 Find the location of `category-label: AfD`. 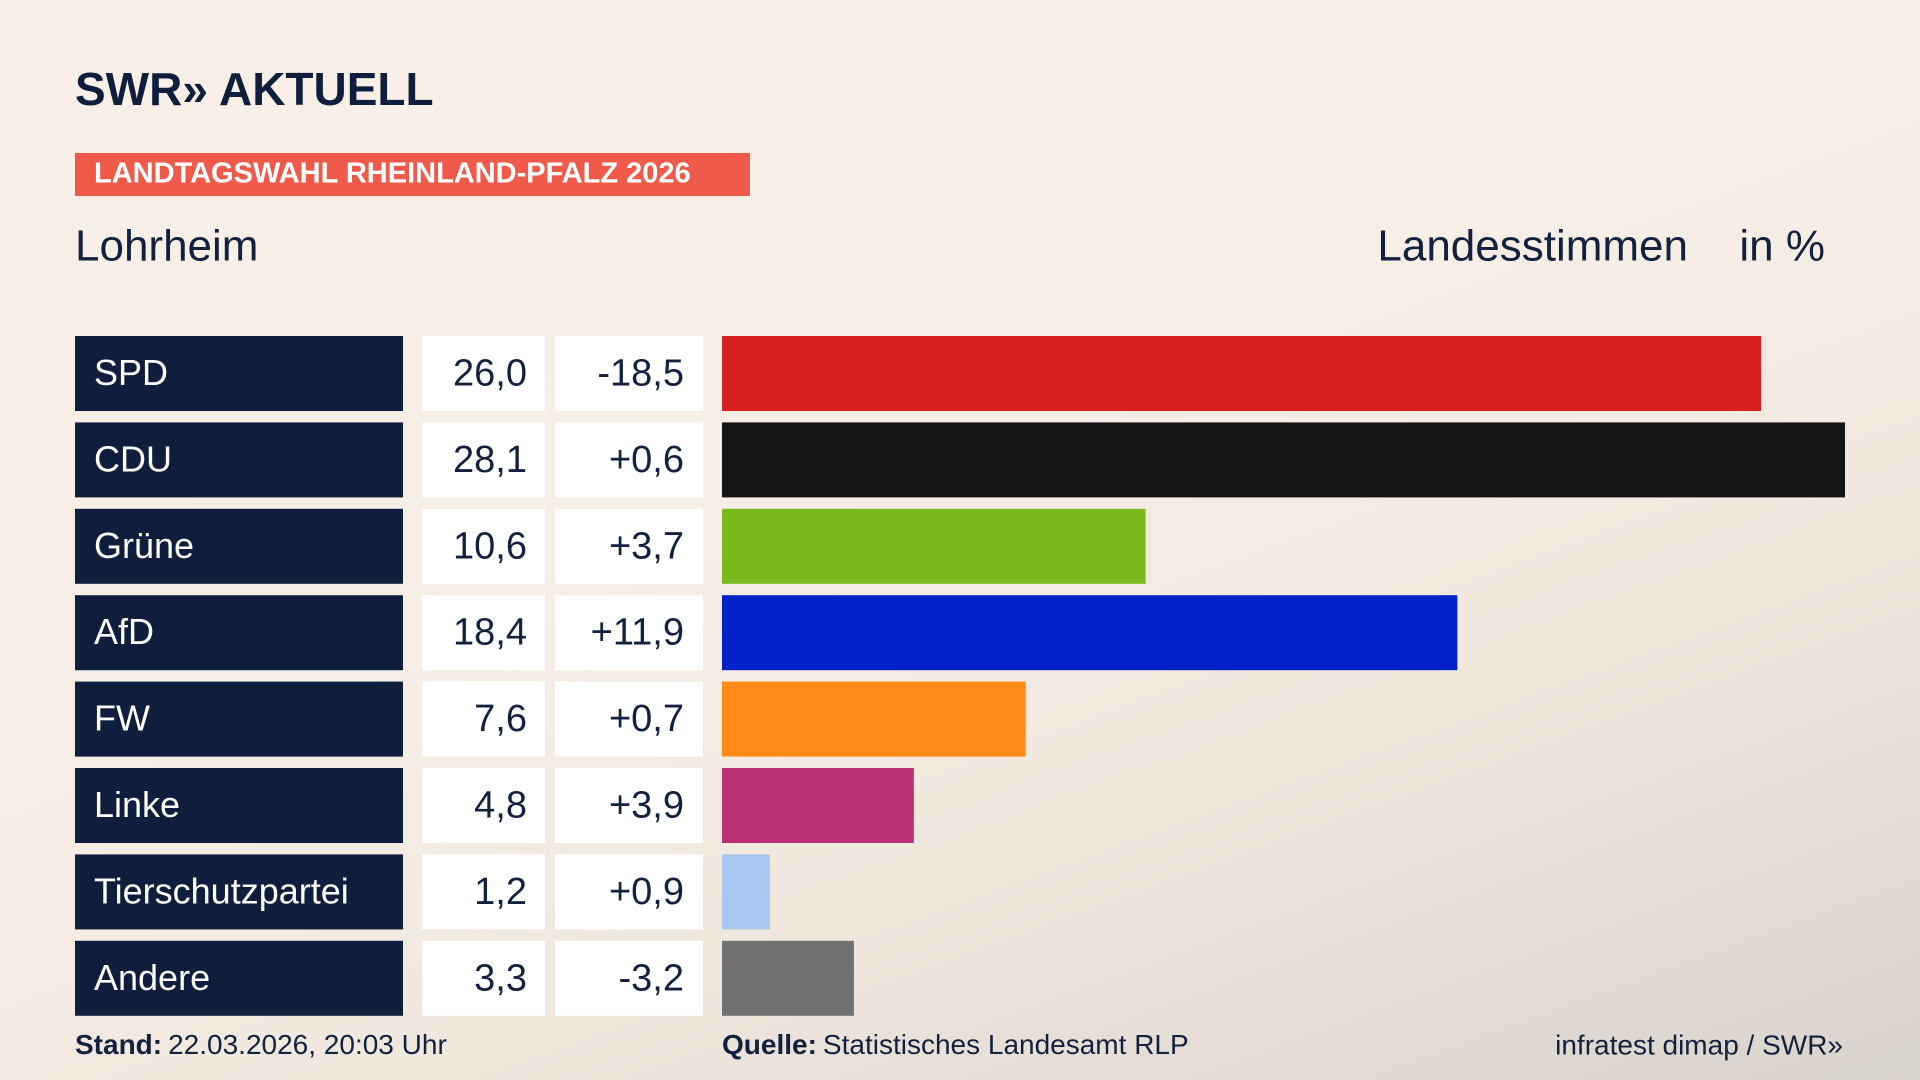

category-label: AfD is located at coordinates (124, 631).